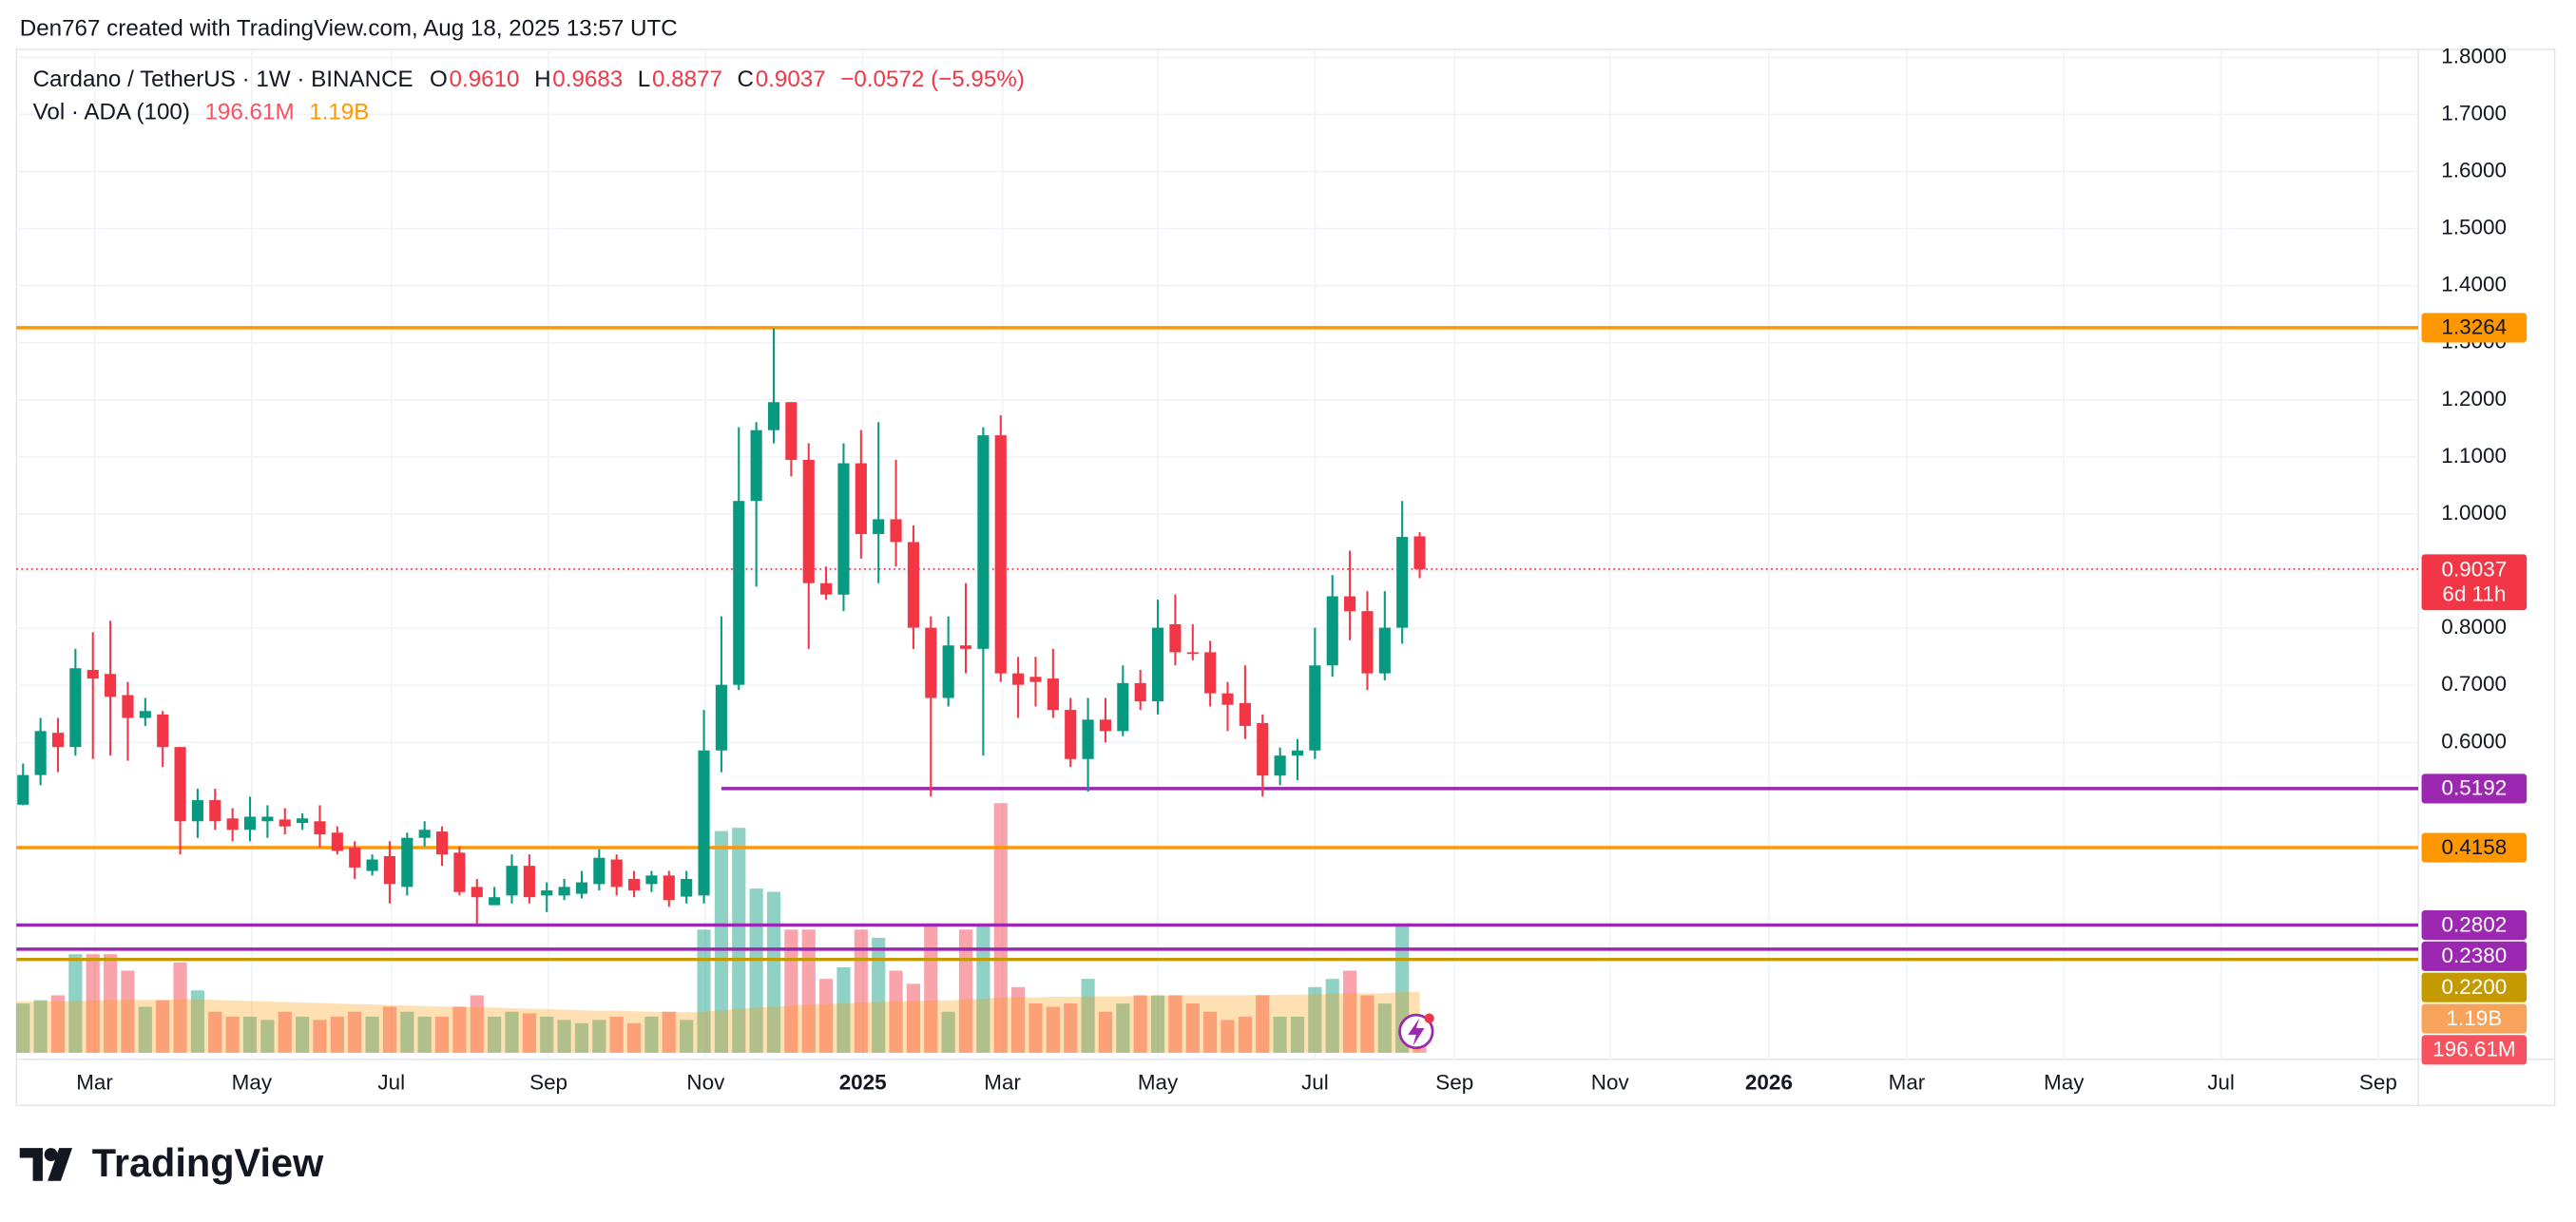 Image resolution: width=2576 pixels, height=1222 pixels. Describe the element at coordinates (2474, 285) in the screenshot. I see `y-tick-label: 1.4000` at that location.